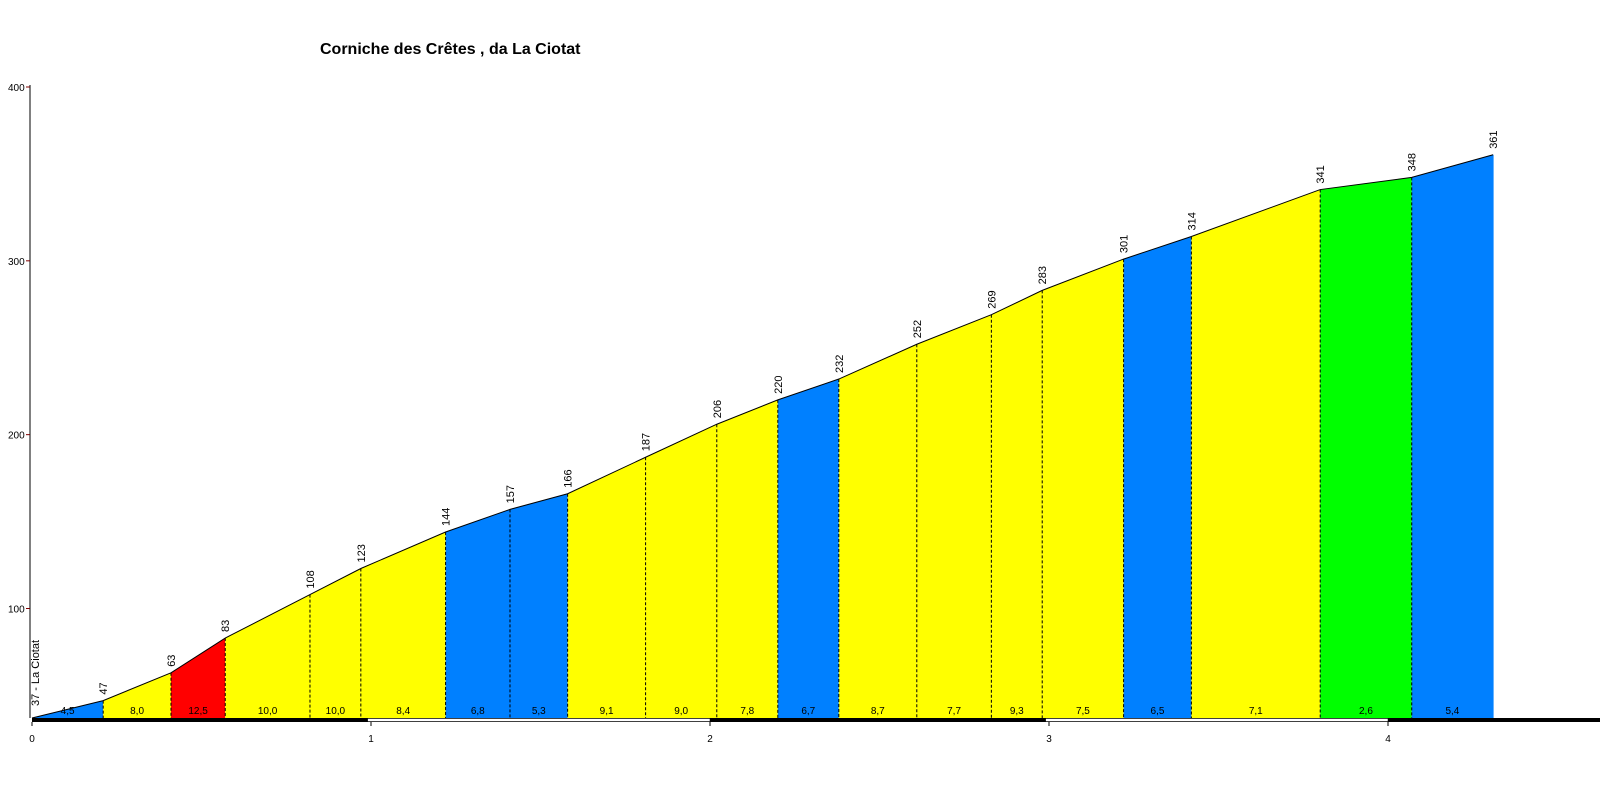 The image size is (1600, 800). I want to click on elevation-label: 123, so click(362, 553).